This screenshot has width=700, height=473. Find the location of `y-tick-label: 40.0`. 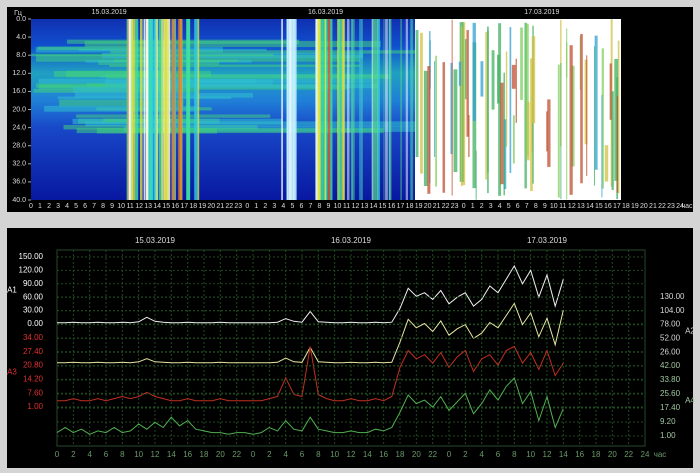

y-tick-label: 40.0 is located at coordinates (19, 200).